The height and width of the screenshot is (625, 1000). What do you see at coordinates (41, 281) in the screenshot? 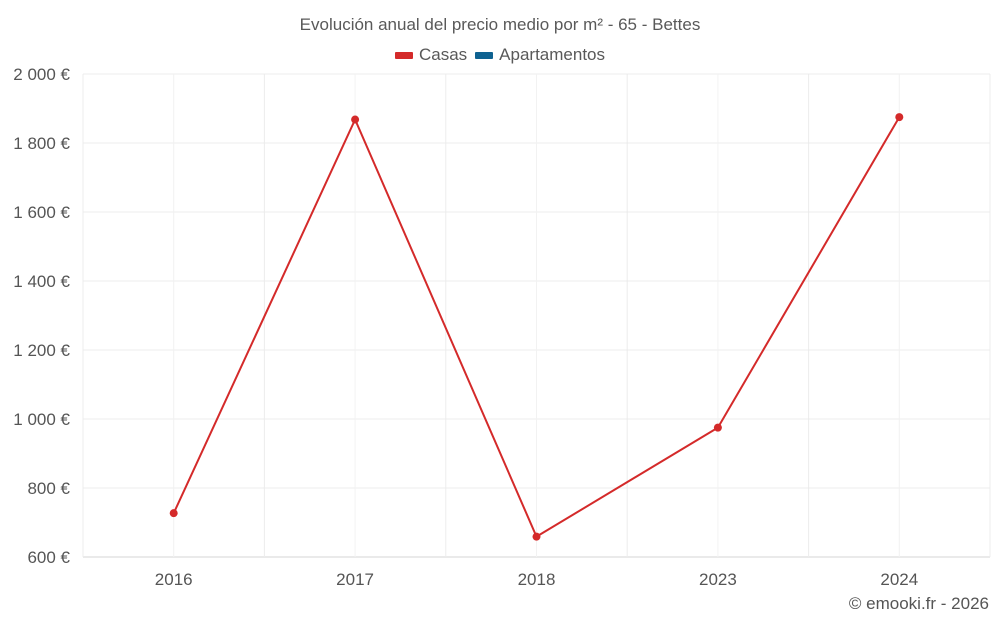
I see `y-tick-label: 1 400 €` at bounding box center [41, 281].